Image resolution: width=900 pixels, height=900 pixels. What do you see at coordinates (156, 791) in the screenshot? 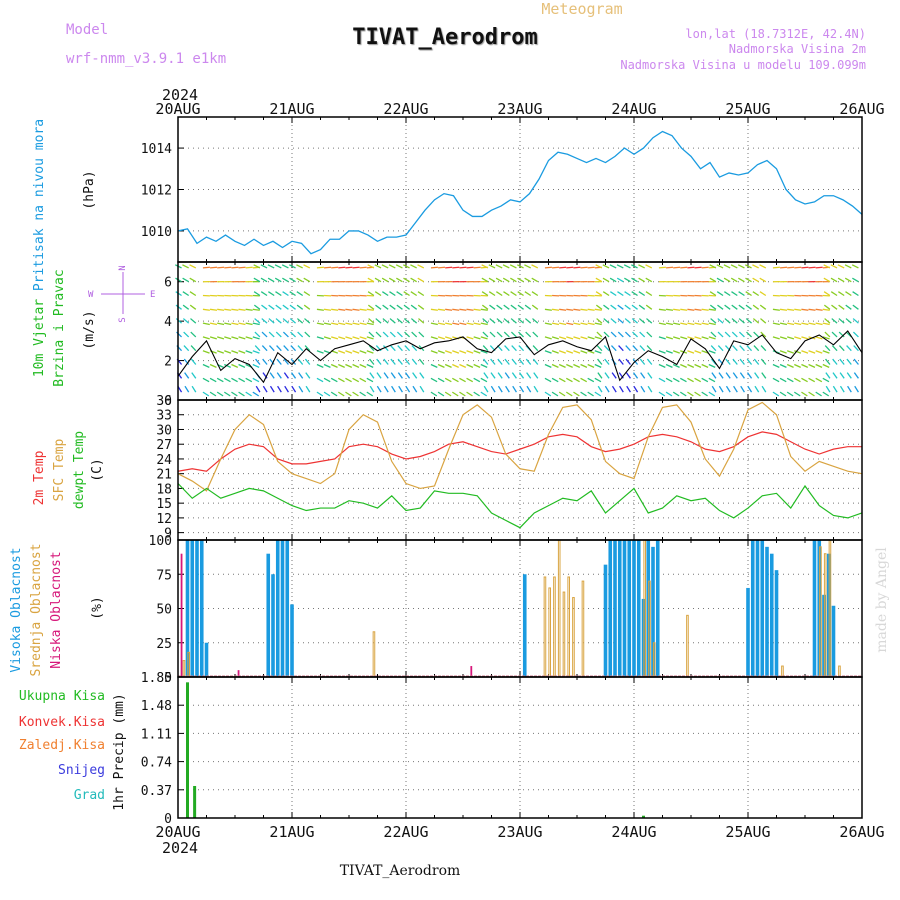
I see `y-tick-label: 0.37` at bounding box center [156, 791].